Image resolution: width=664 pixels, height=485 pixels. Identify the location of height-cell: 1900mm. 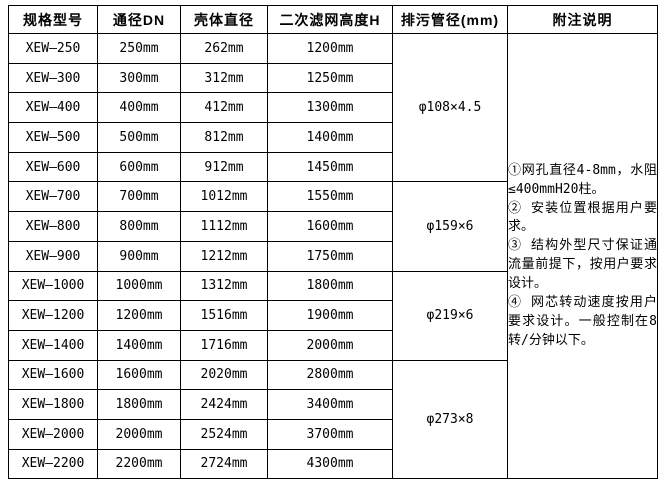
(330, 315).